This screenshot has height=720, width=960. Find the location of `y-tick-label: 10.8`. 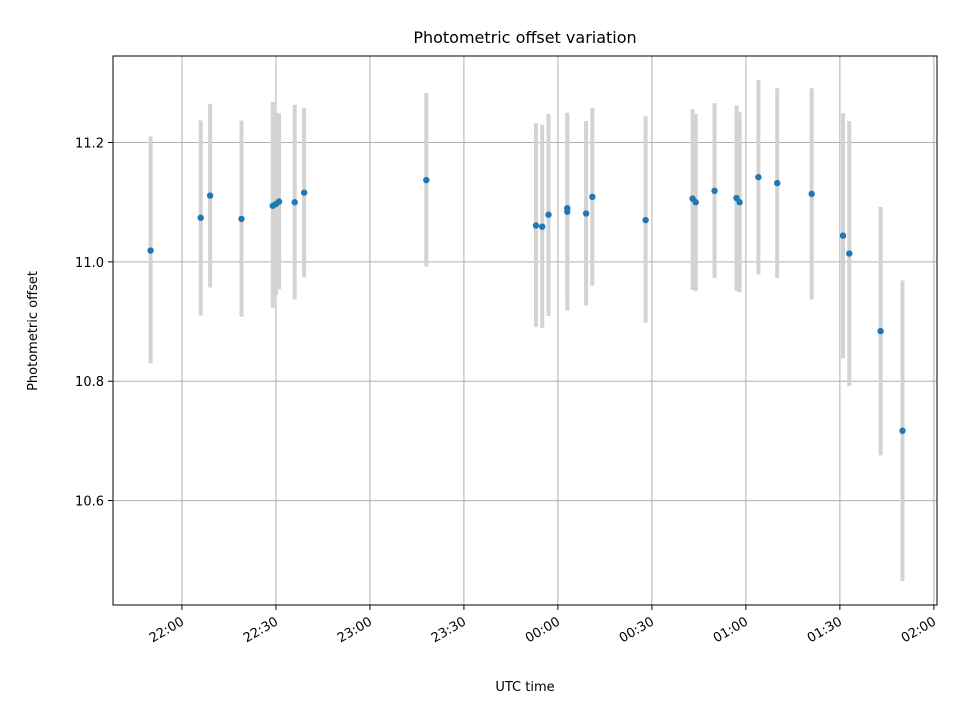

y-tick-label: 10.8 is located at coordinates (89, 382).